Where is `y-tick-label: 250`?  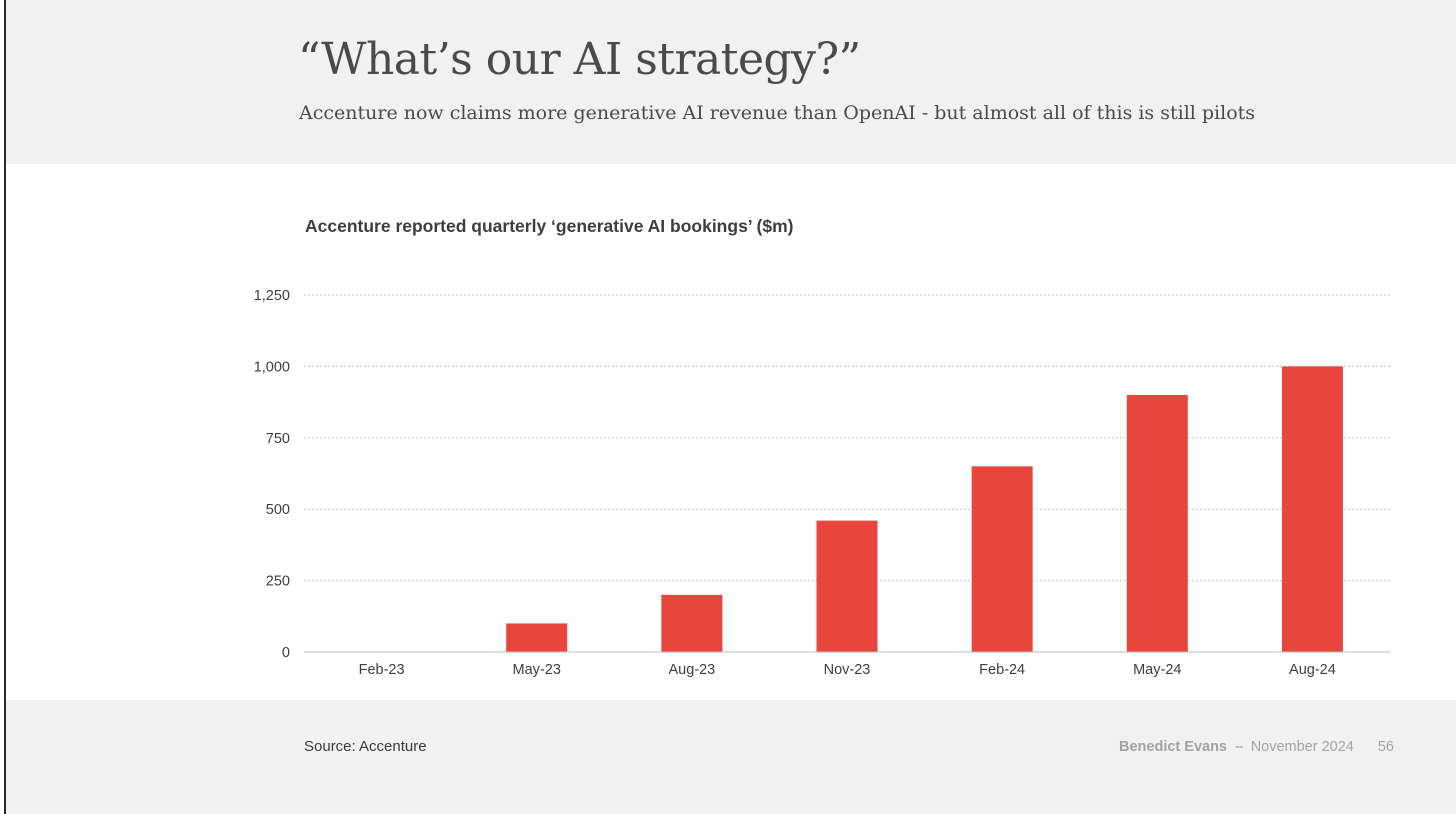 y-tick-label: 250 is located at coordinates (278, 582).